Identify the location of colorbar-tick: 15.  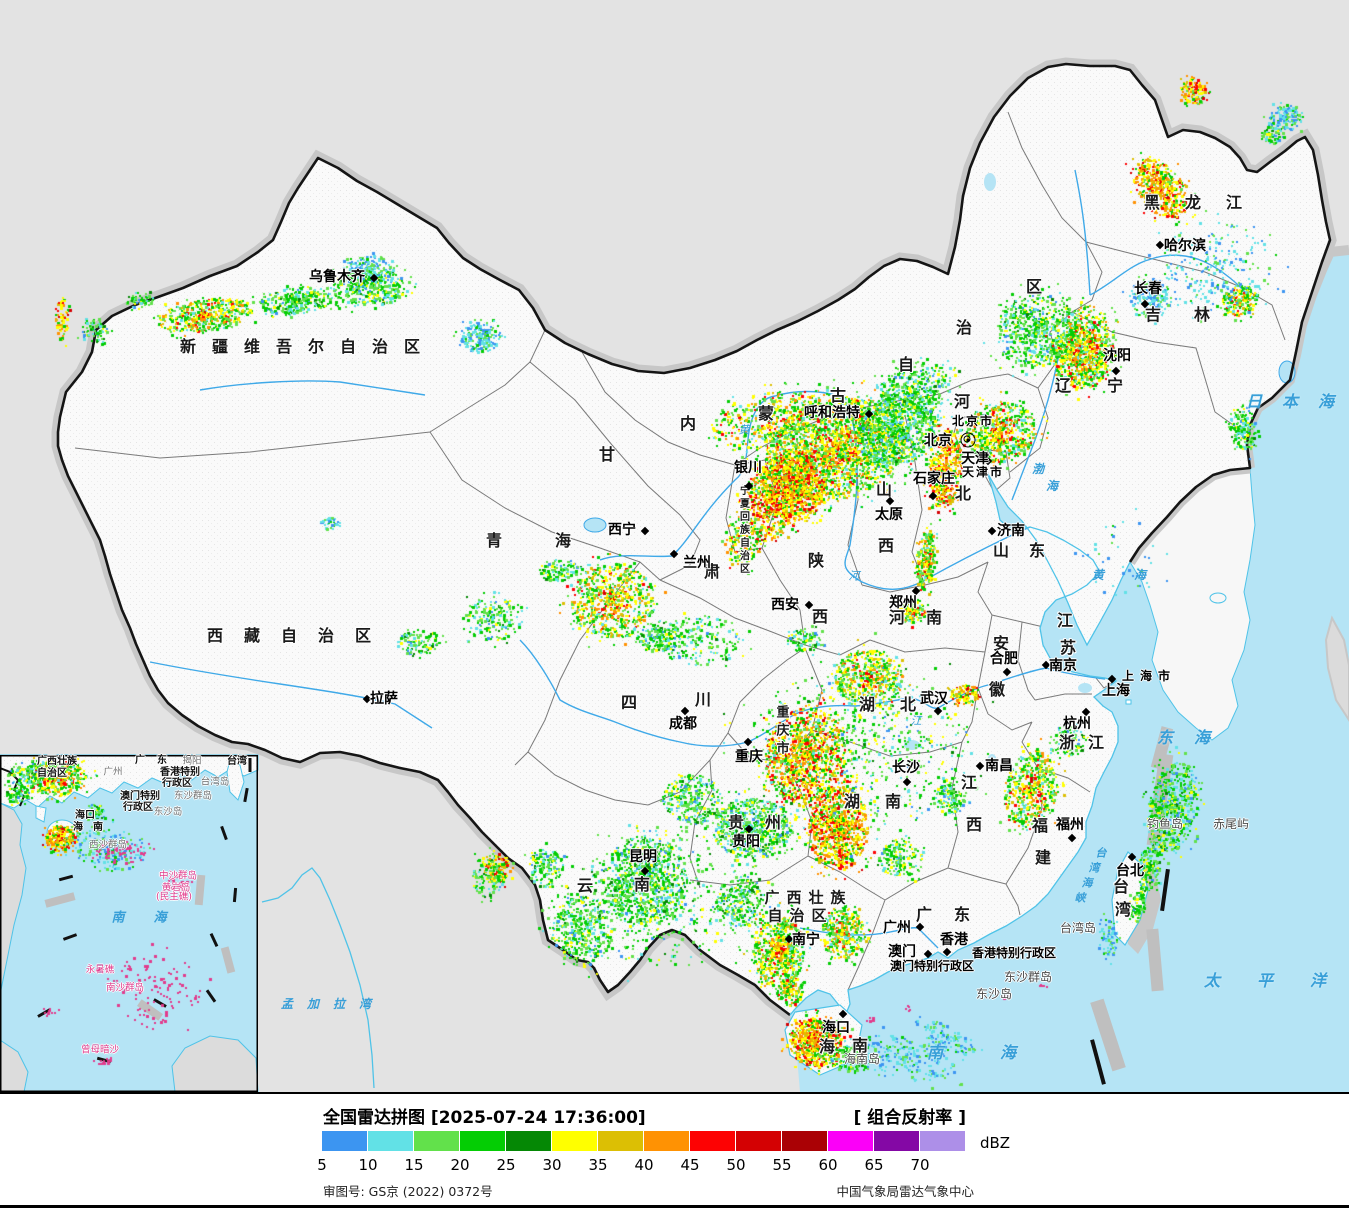
(414, 1165).